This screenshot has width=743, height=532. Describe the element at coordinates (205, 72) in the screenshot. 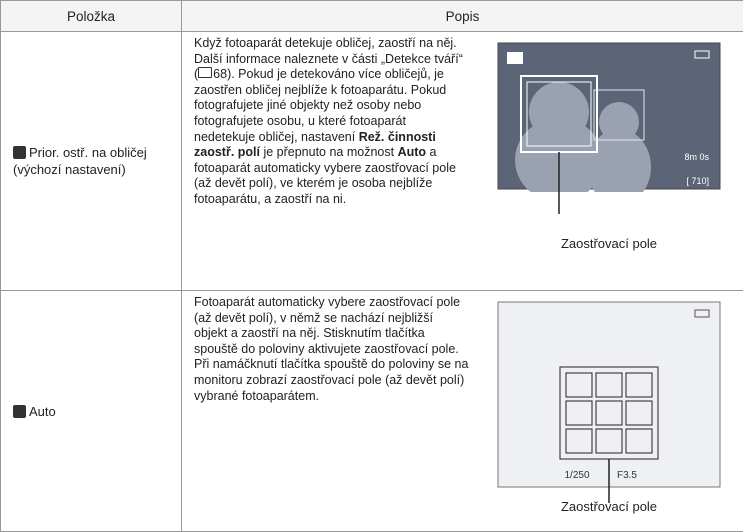

I see `book-icon` at that location.